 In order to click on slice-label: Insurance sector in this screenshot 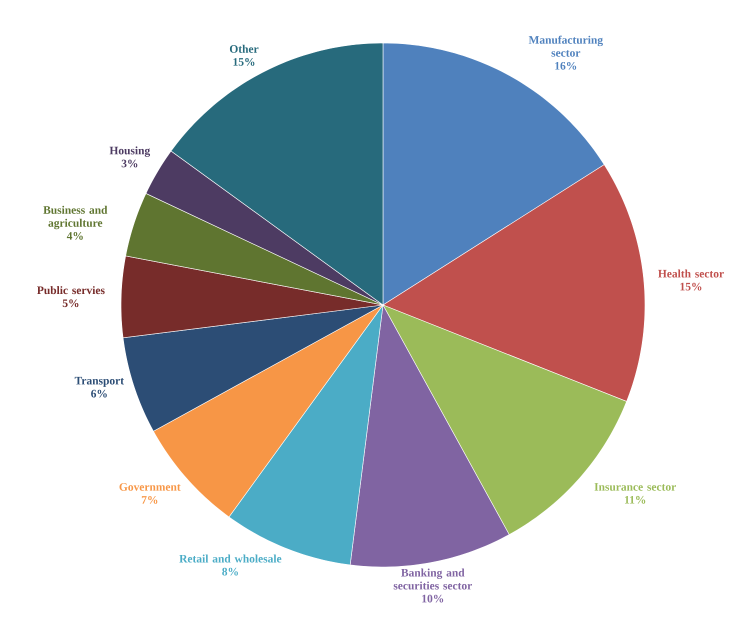, I will do `click(635, 487)`.